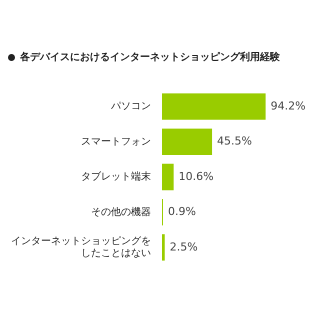  I want to click on chart-title: 各デバイスにおけるインターネットショッピング利用経験, so click(150, 57).